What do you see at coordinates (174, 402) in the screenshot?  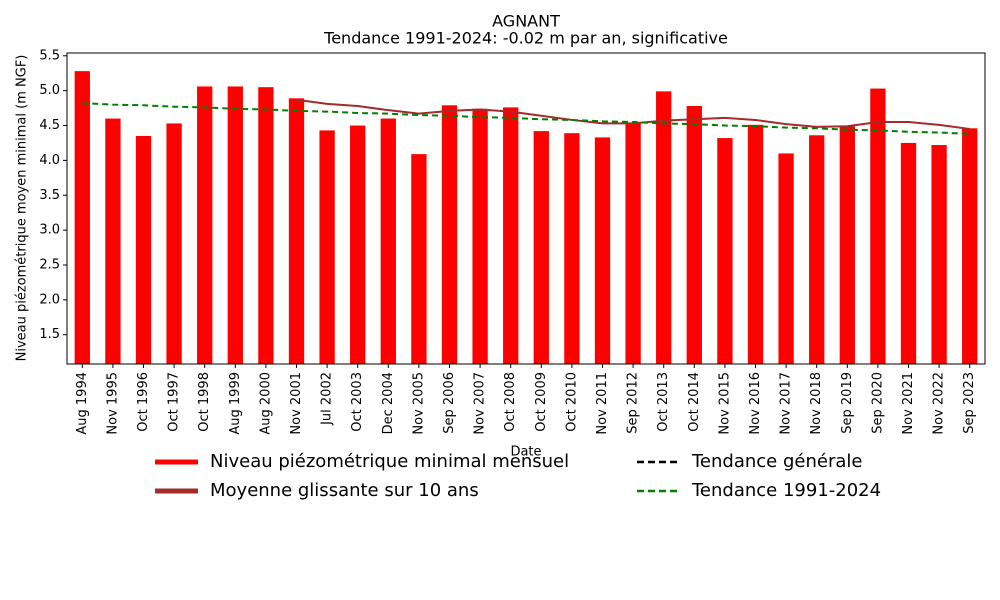 I see `x-tick-label: Oct 1997` at bounding box center [174, 402].